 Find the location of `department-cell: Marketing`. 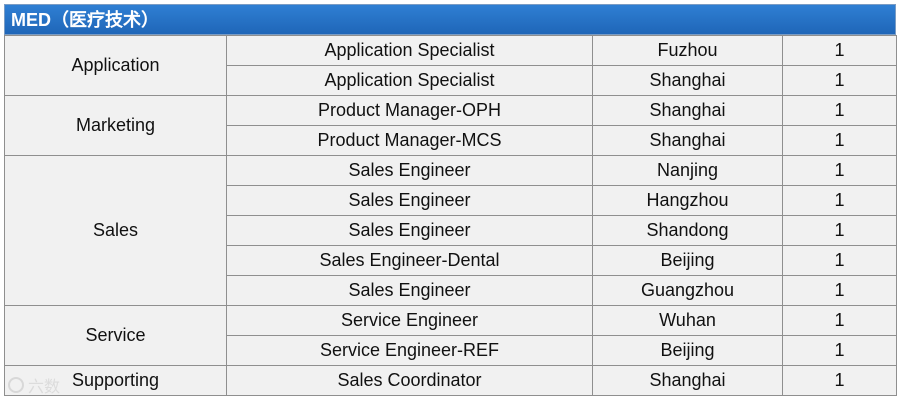

department-cell: Marketing is located at coordinates (115, 125).